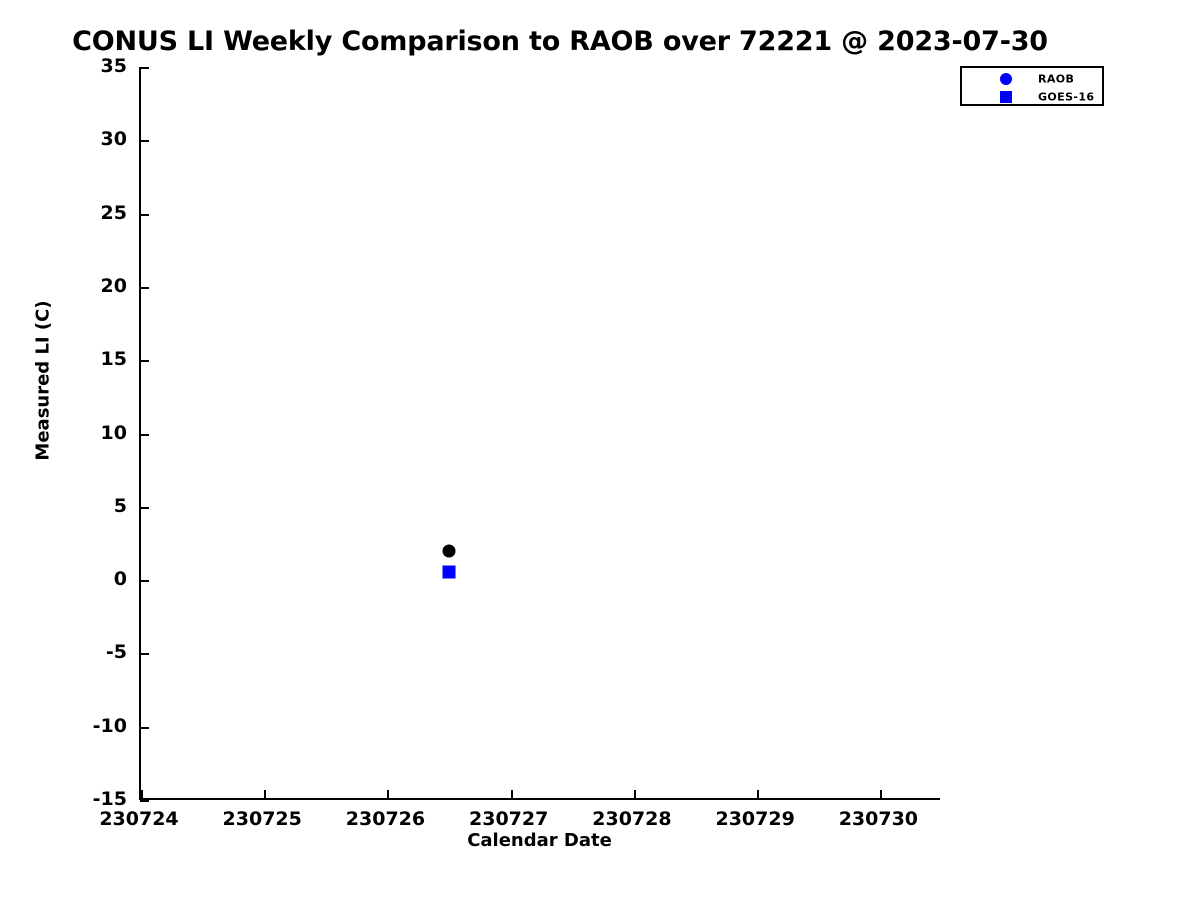  What do you see at coordinates (113, 139) in the screenshot?
I see `y-axis-tick-label: 30` at bounding box center [113, 139].